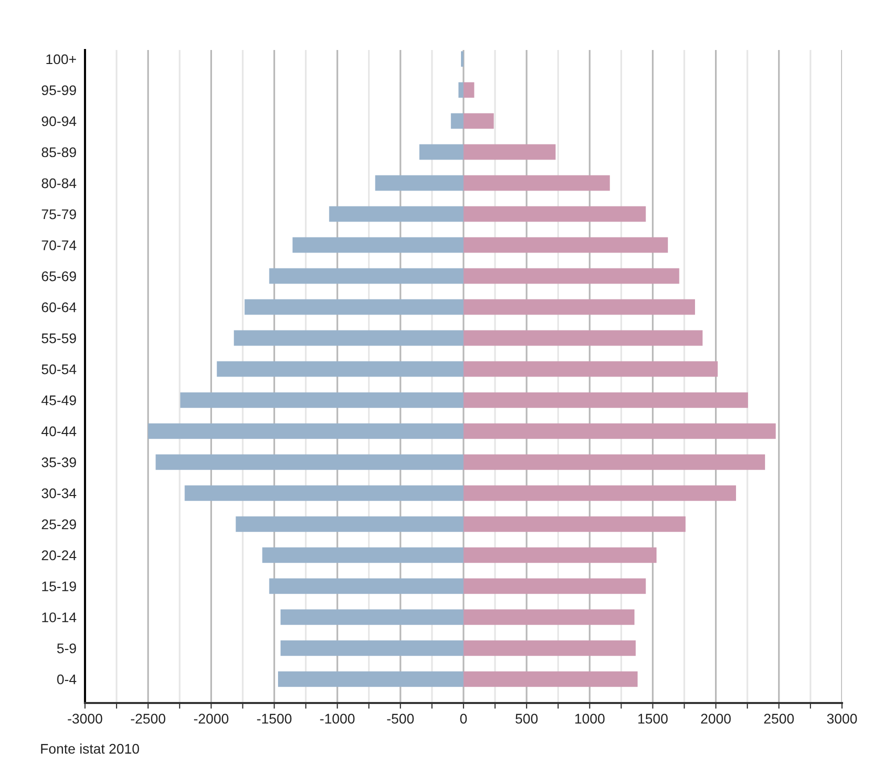 Image resolution: width=881 pixels, height=761 pixels. Describe the element at coordinates (59, 276) in the screenshot. I see `y-tick-label: 65-69` at that location.